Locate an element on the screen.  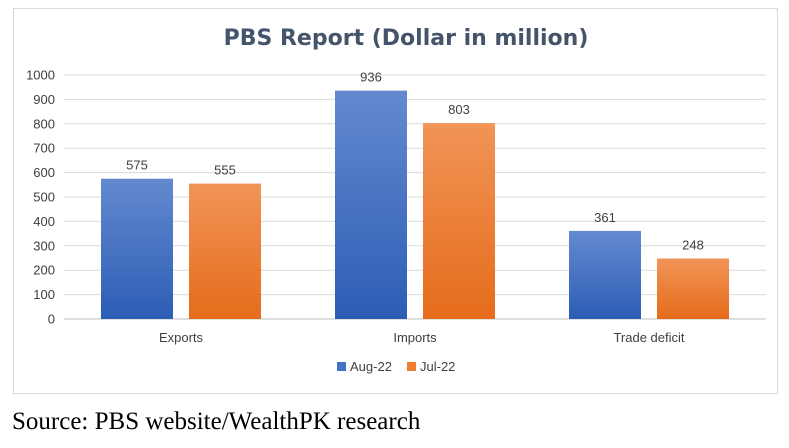
data-label: 248 is located at coordinates (693, 244).